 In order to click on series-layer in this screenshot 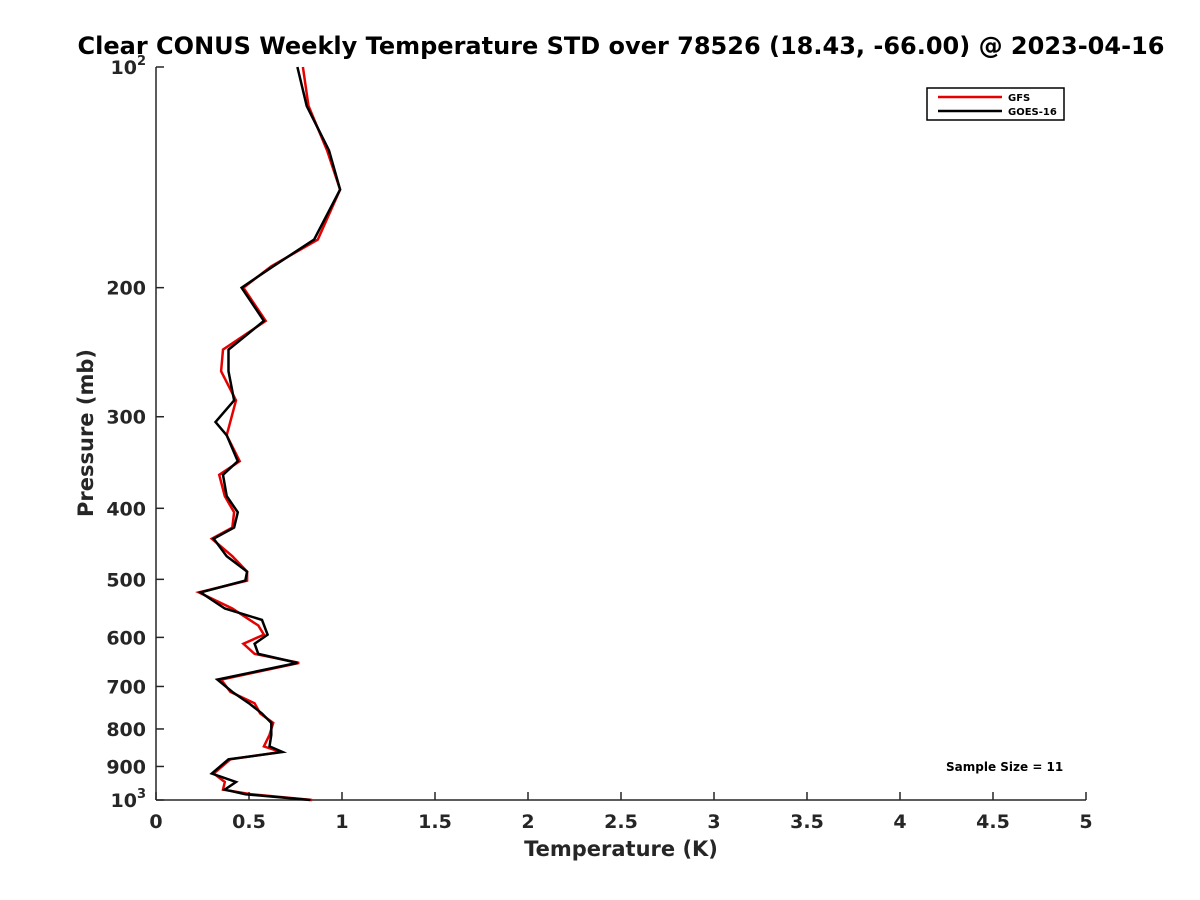, I will do `click(268, 434)`.